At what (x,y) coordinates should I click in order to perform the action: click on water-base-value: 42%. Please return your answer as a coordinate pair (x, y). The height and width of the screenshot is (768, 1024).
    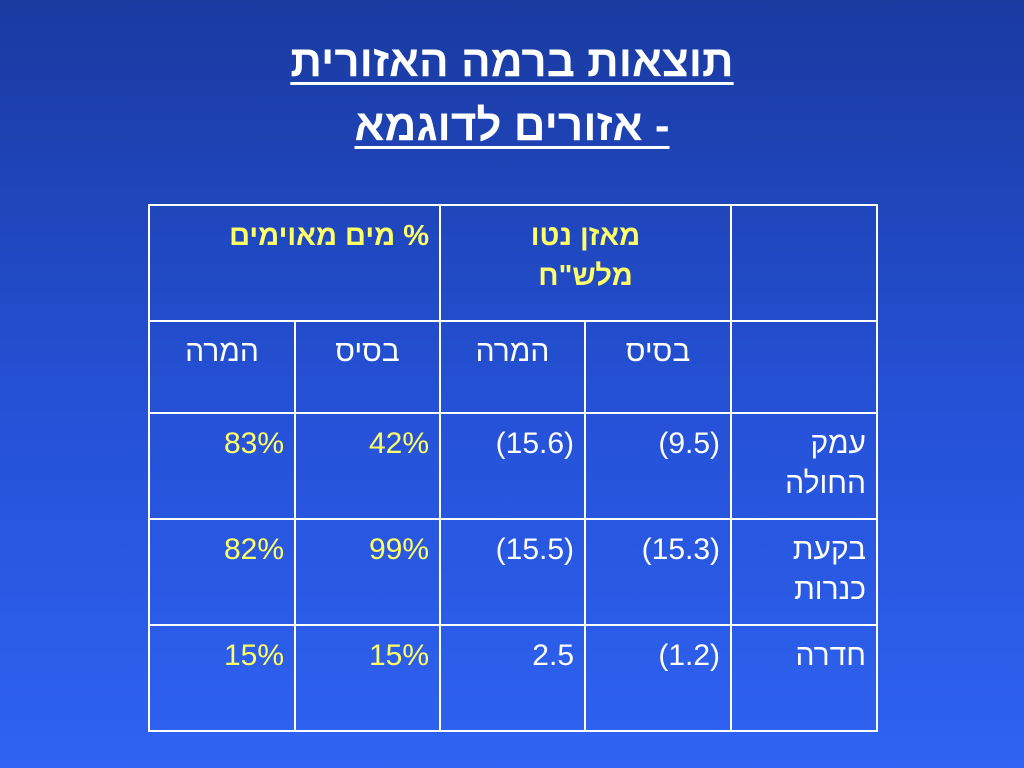
    Looking at the image, I should click on (367, 466).